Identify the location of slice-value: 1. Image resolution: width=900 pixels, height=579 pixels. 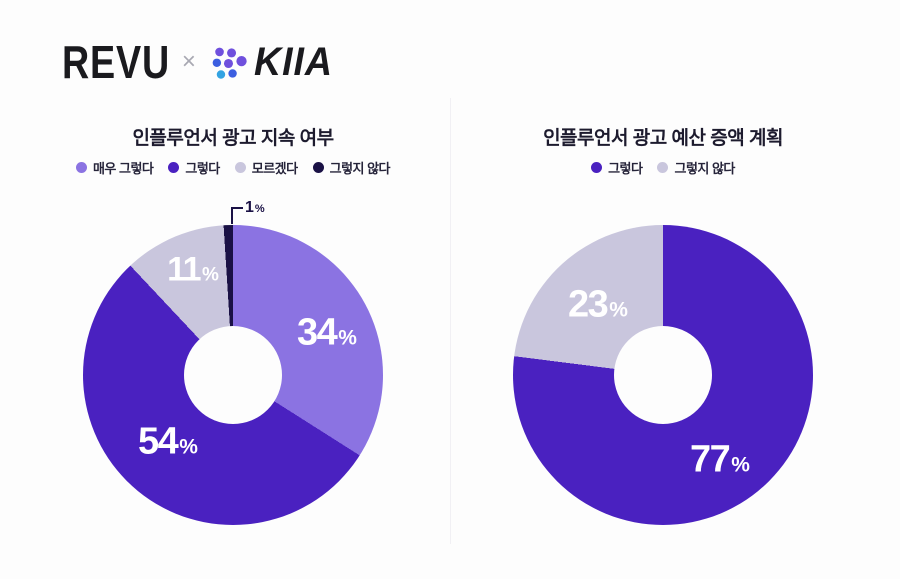
(249, 207).